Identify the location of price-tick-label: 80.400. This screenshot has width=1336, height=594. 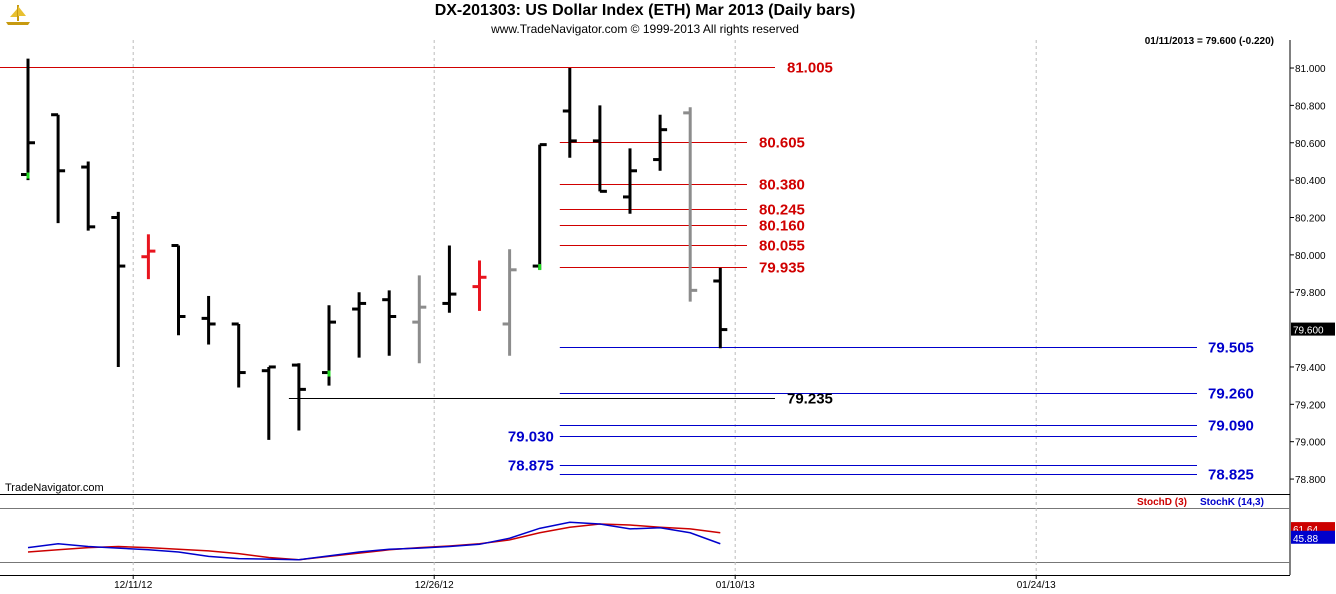
(1310, 181).